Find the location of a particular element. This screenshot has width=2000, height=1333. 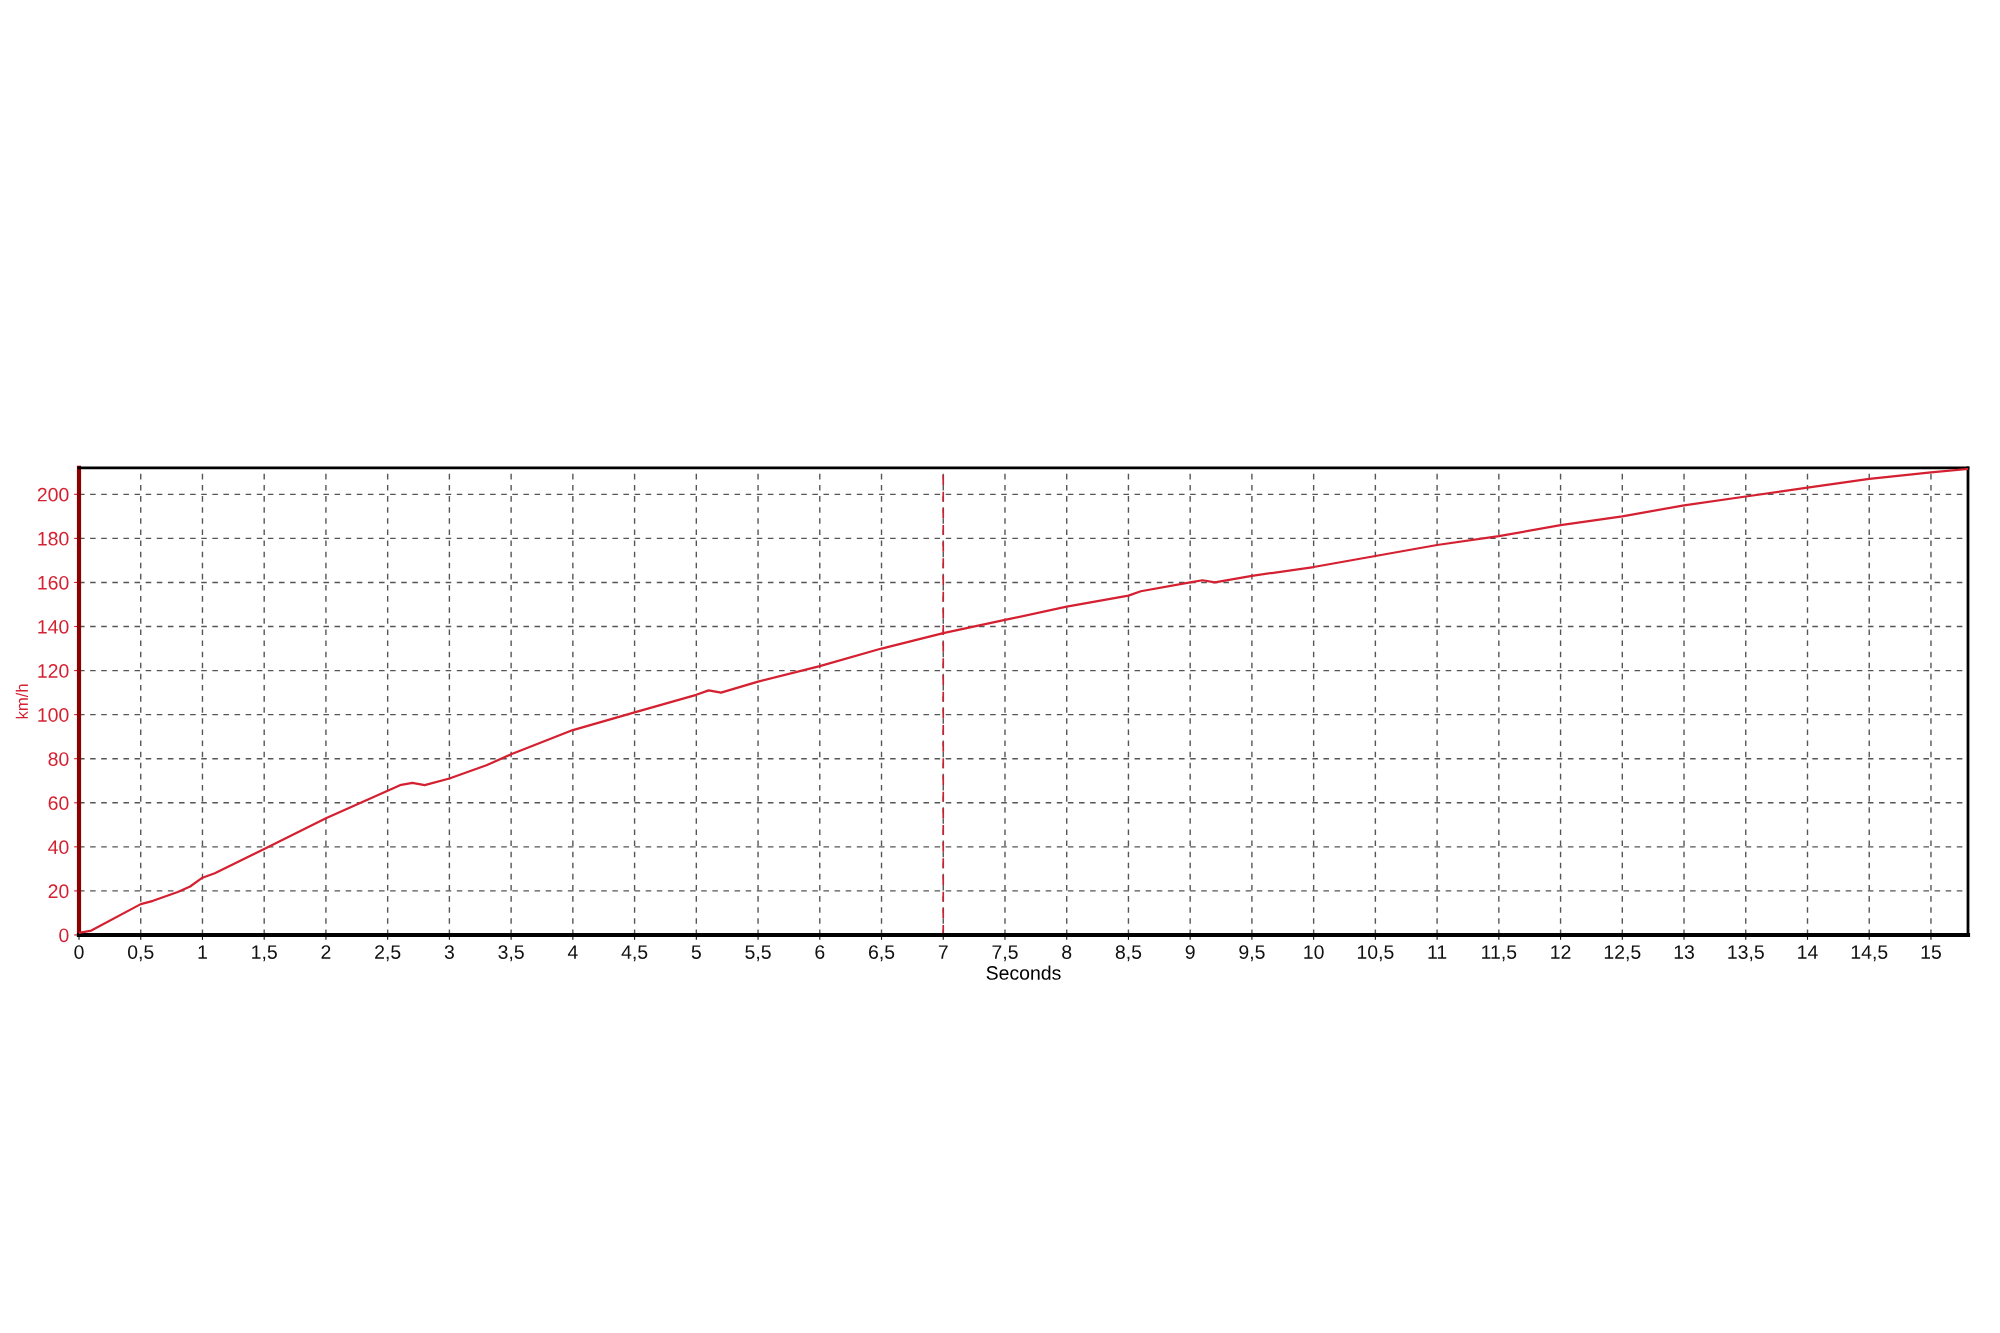

y-tick-label: 0 is located at coordinates (64, 935).